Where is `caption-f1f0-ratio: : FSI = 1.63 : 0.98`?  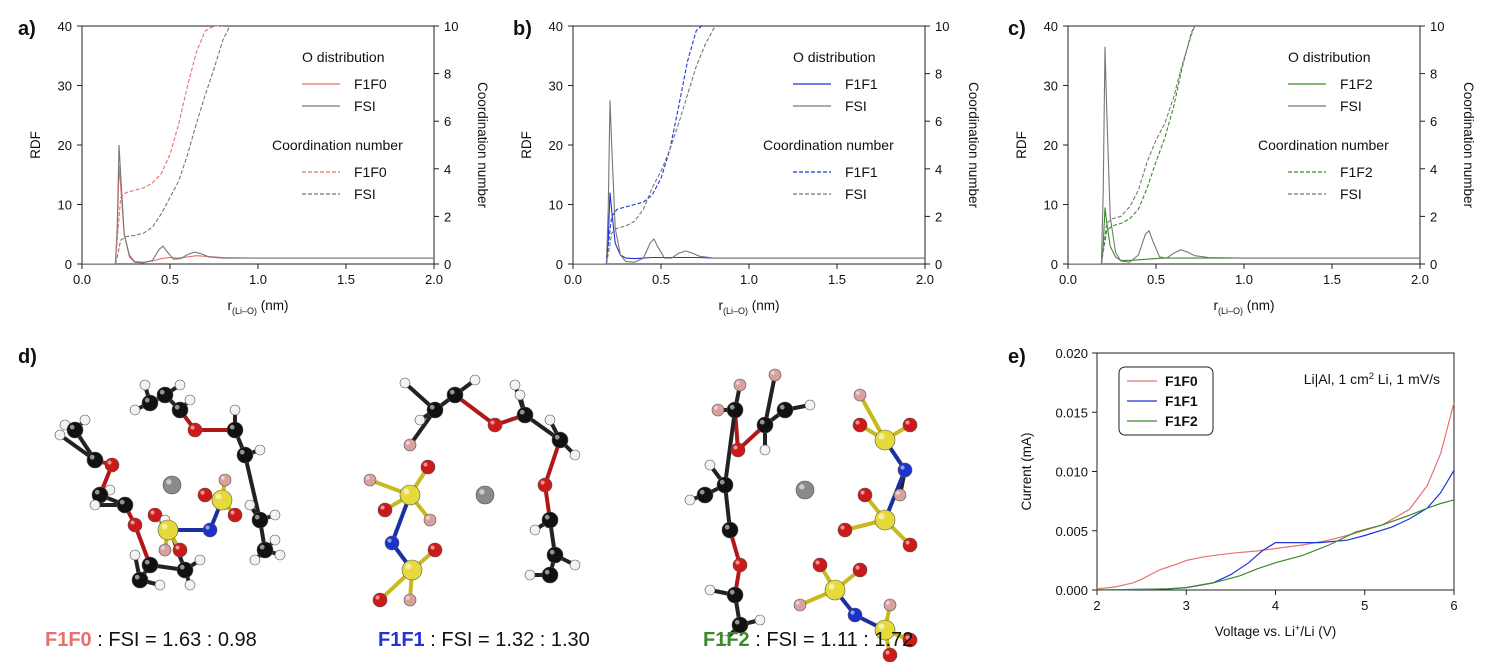
caption-f1f0-ratio: : FSI = 1.63 : 0.98 is located at coordinates (174, 640).